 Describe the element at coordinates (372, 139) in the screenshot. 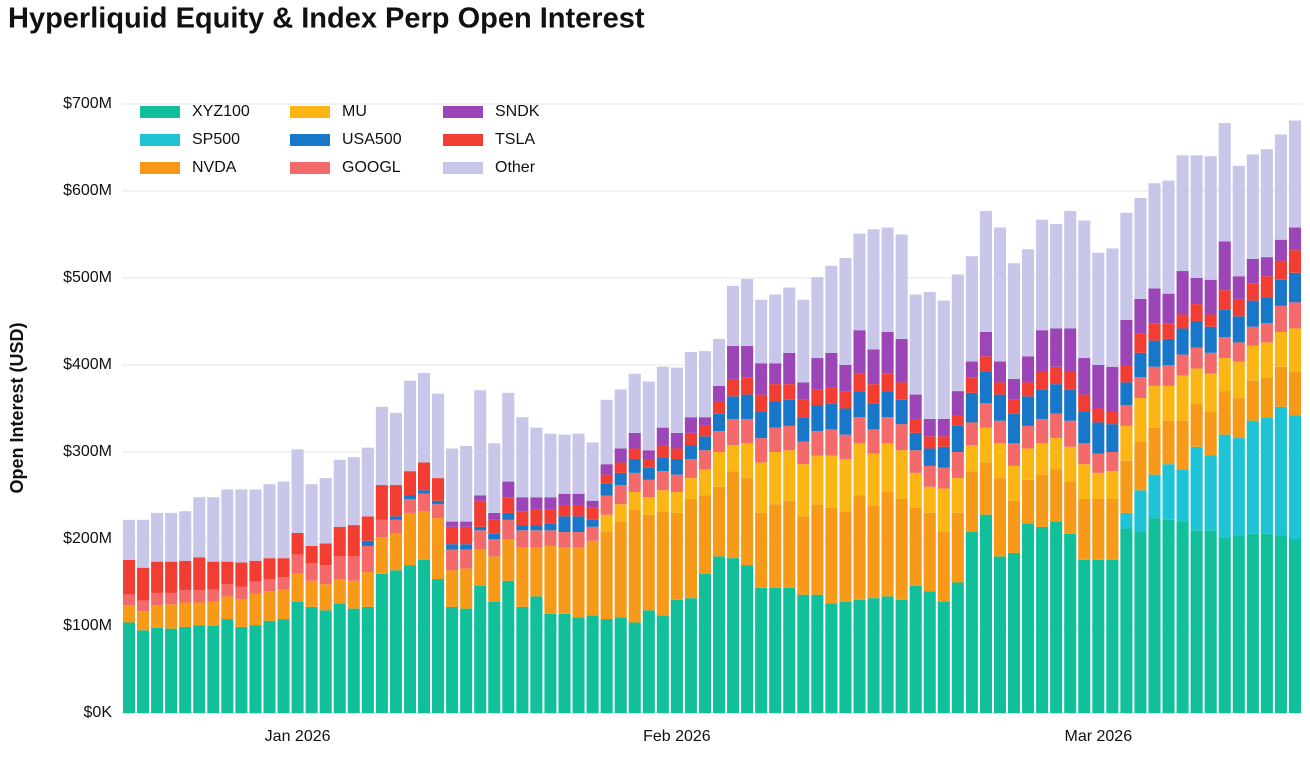

I see `legend-label: USA500` at that location.